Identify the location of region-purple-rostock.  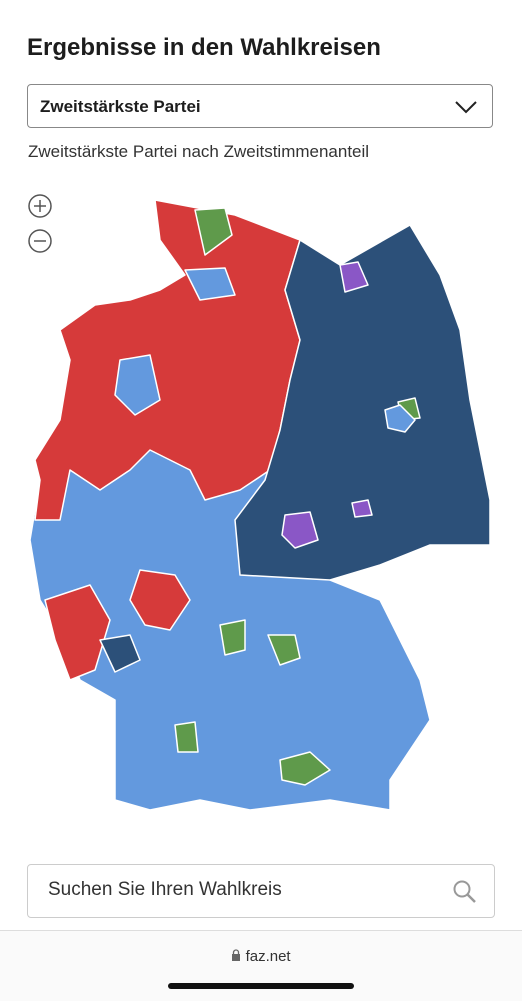
(354, 277).